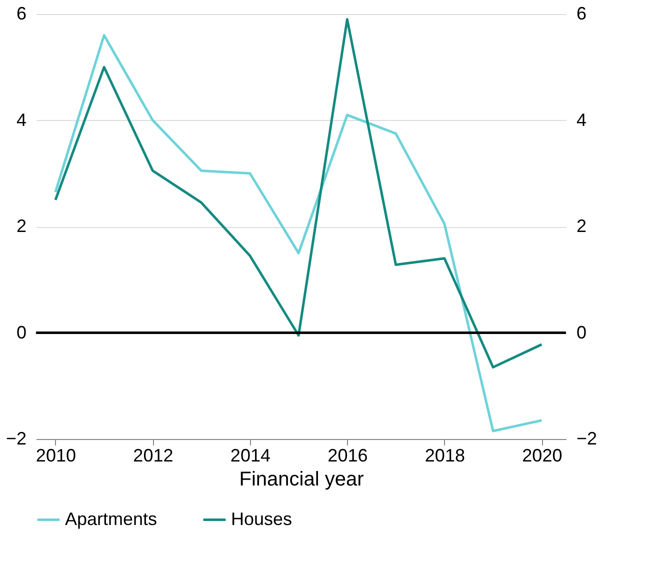  I want to click on x-tick-label: 2014, so click(250, 456).